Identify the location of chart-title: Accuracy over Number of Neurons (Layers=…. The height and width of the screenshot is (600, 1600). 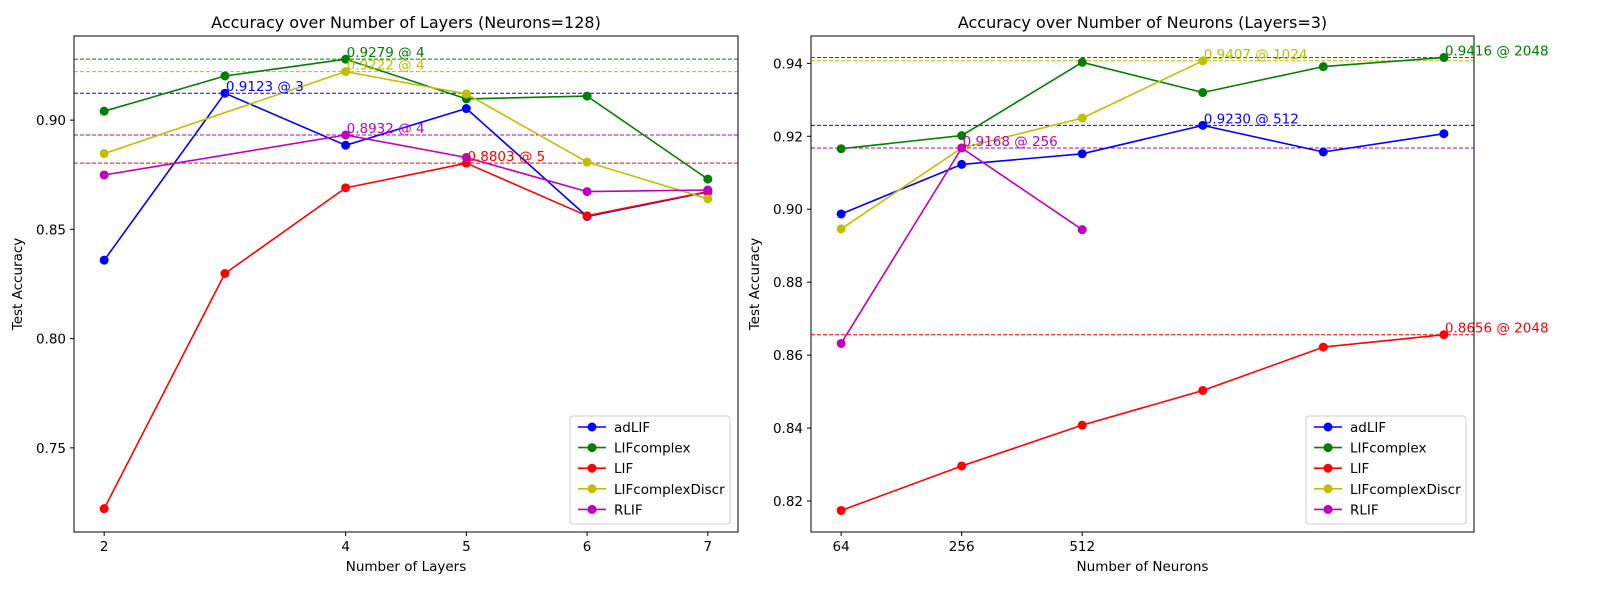
(1142, 22).